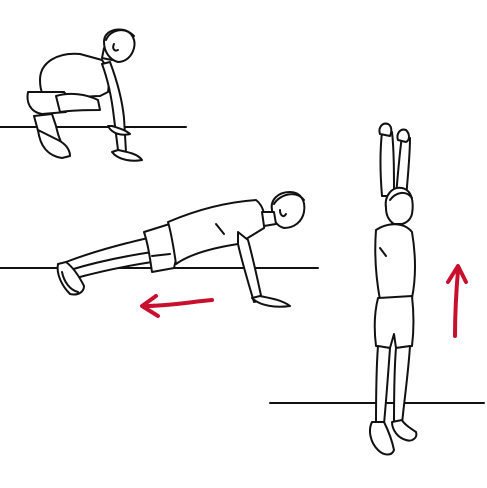 This screenshot has width=487, height=488. I want to click on arrow-left-icon, so click(177, 306).